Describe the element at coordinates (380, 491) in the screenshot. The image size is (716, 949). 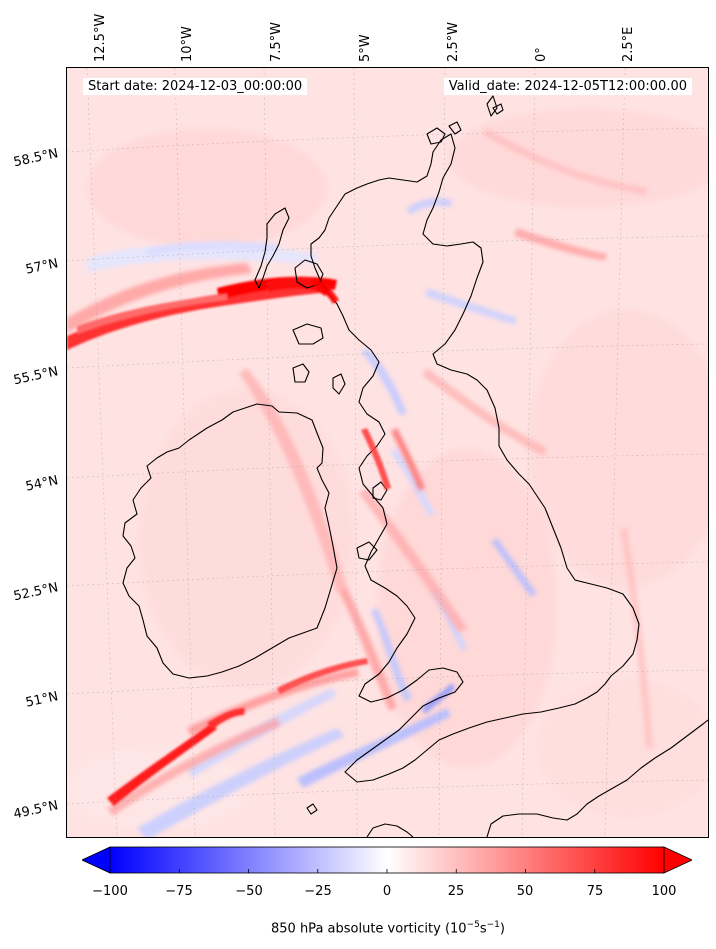
I see `coast-isle-of-man` at that location.